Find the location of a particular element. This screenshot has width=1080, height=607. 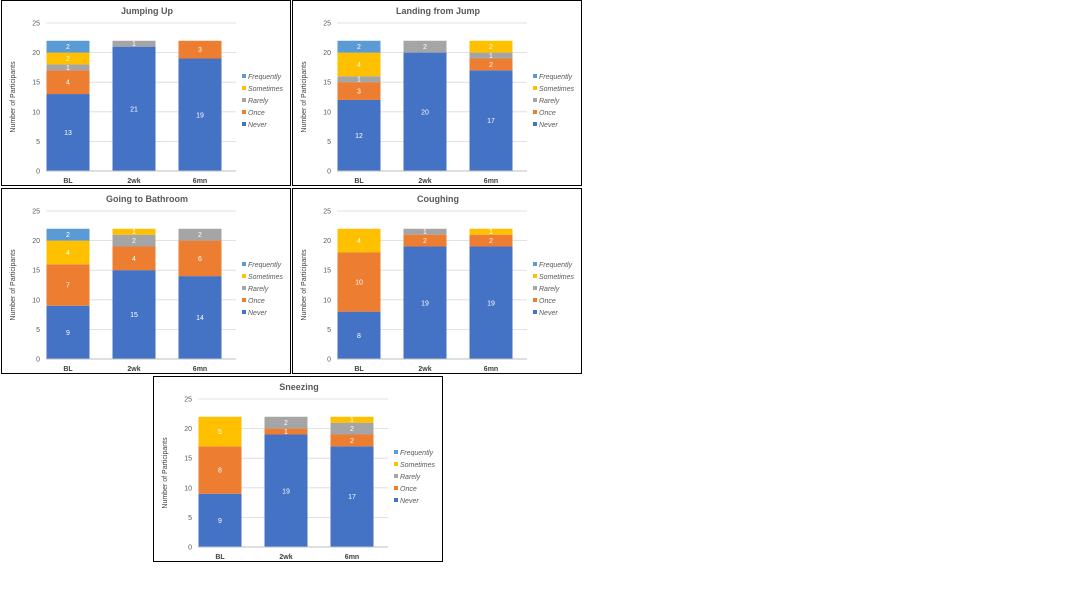

data-label: 17 is located at coordinates (491, 121).